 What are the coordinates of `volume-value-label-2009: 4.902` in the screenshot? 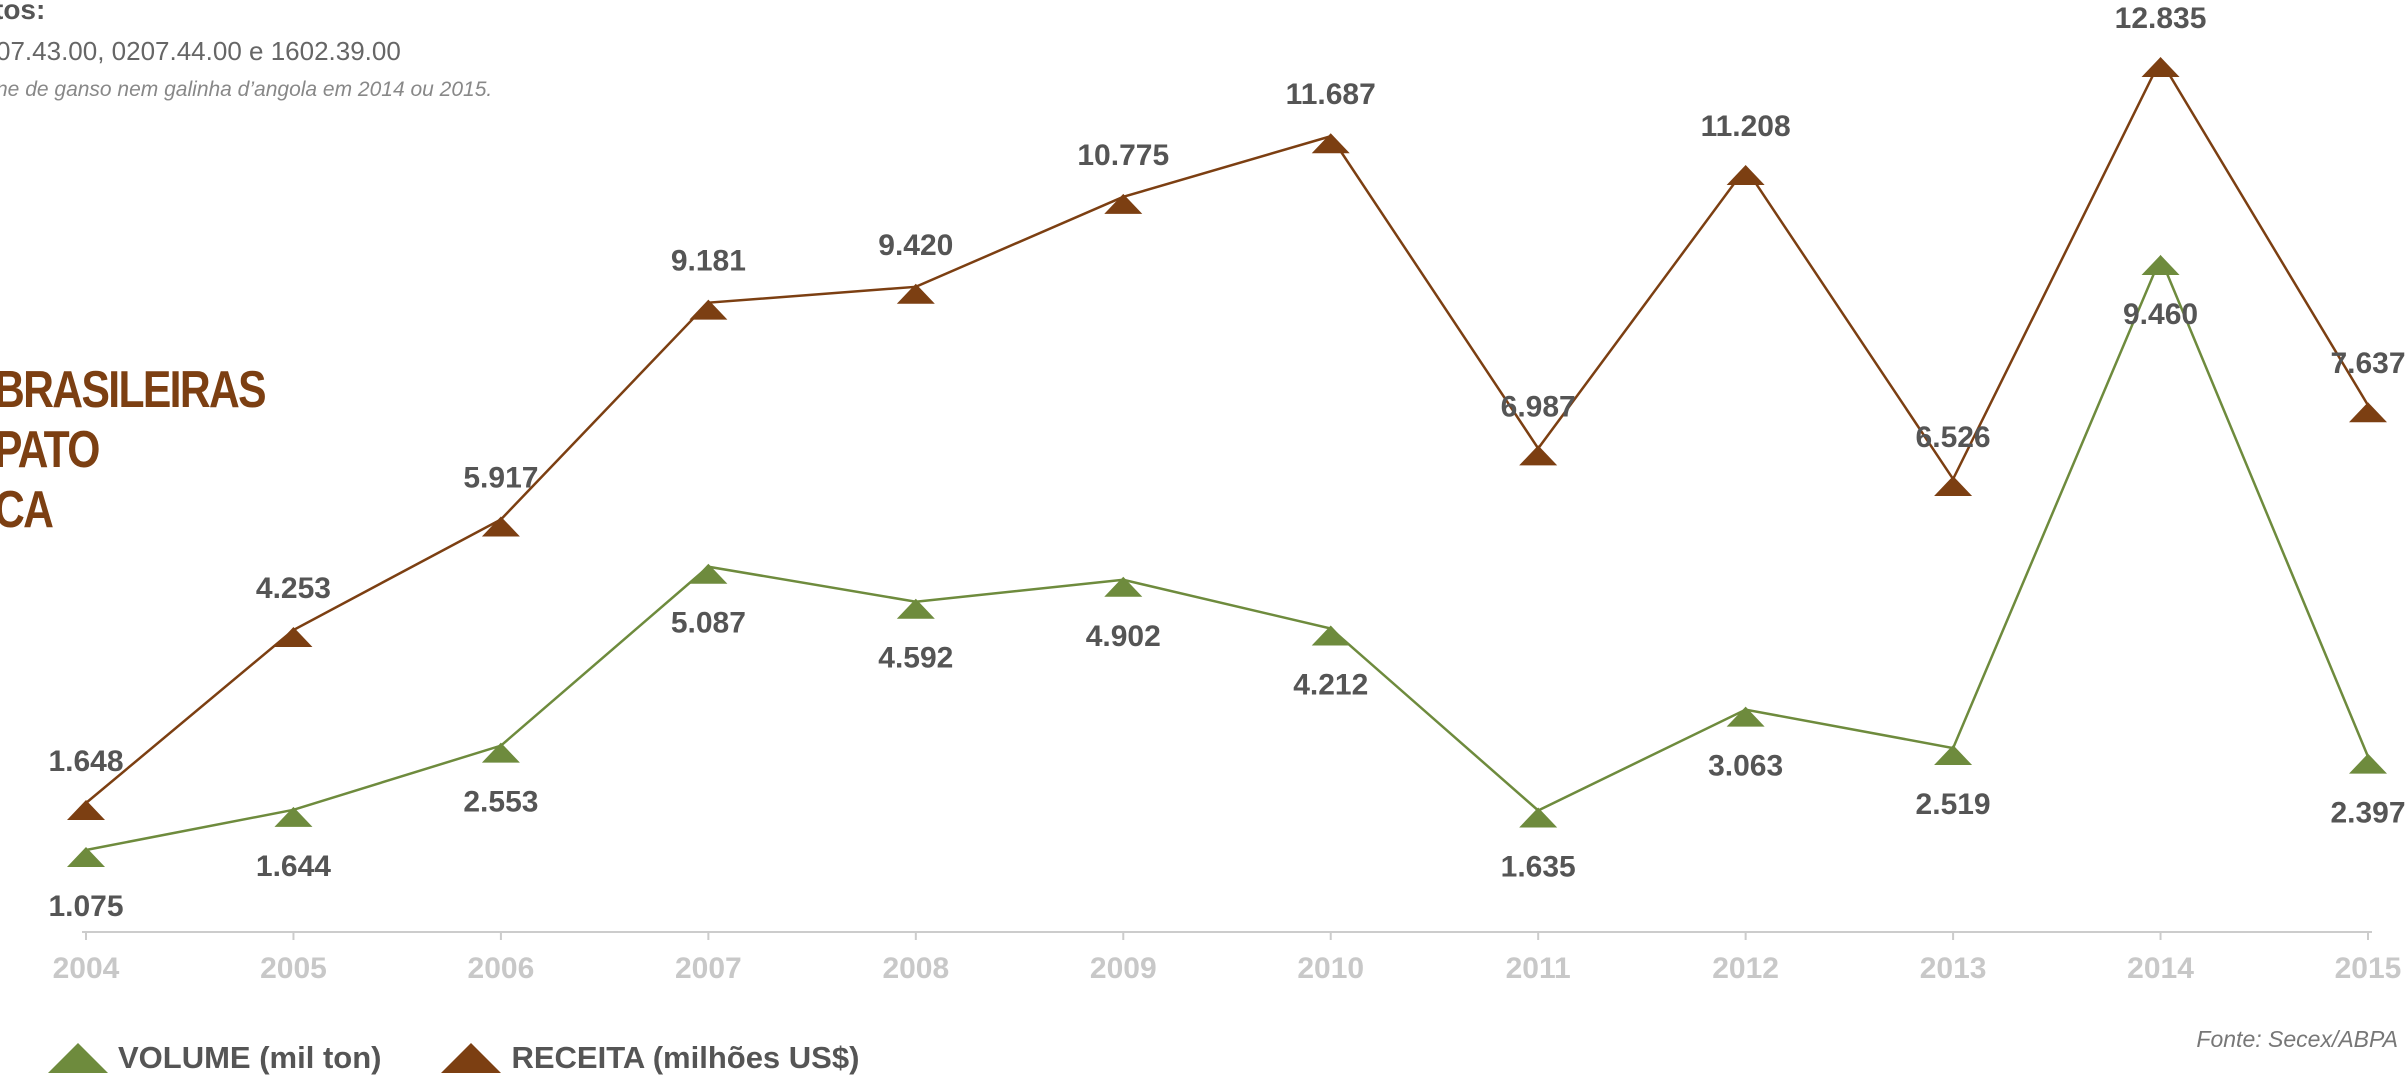 It's located at (1123, 636).